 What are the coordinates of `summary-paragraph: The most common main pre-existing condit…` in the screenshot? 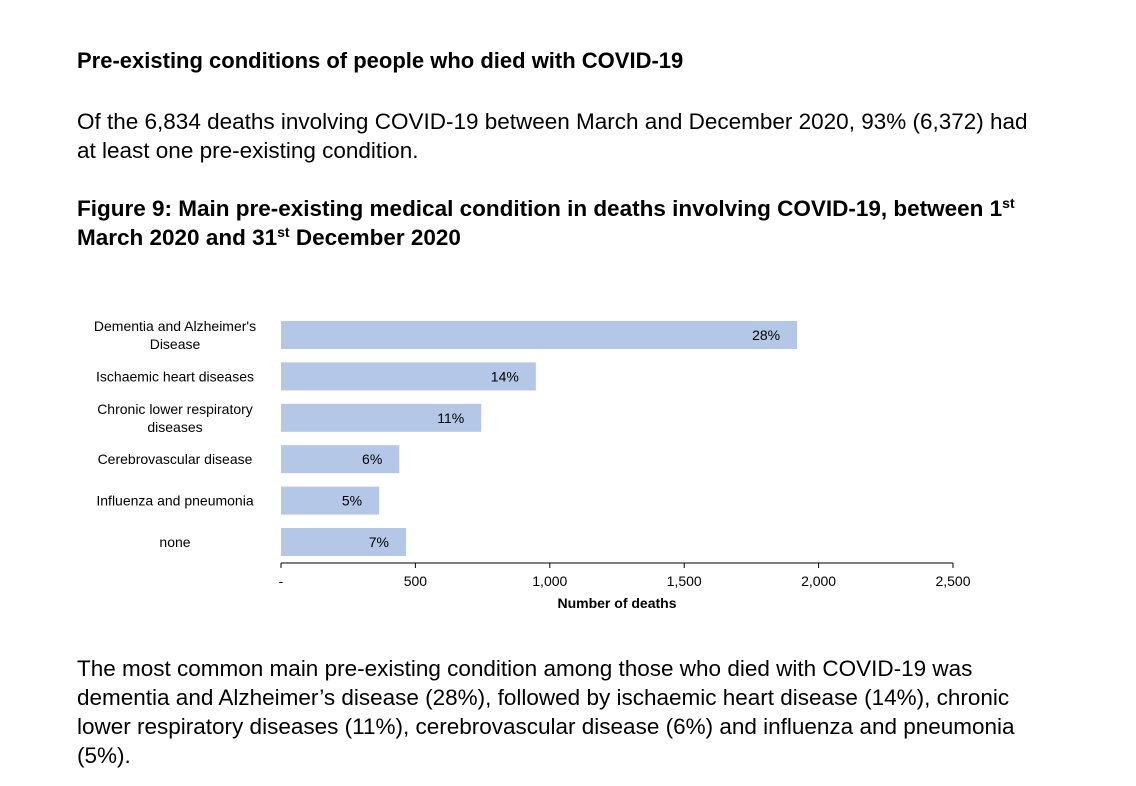 It's located at (546, 712).